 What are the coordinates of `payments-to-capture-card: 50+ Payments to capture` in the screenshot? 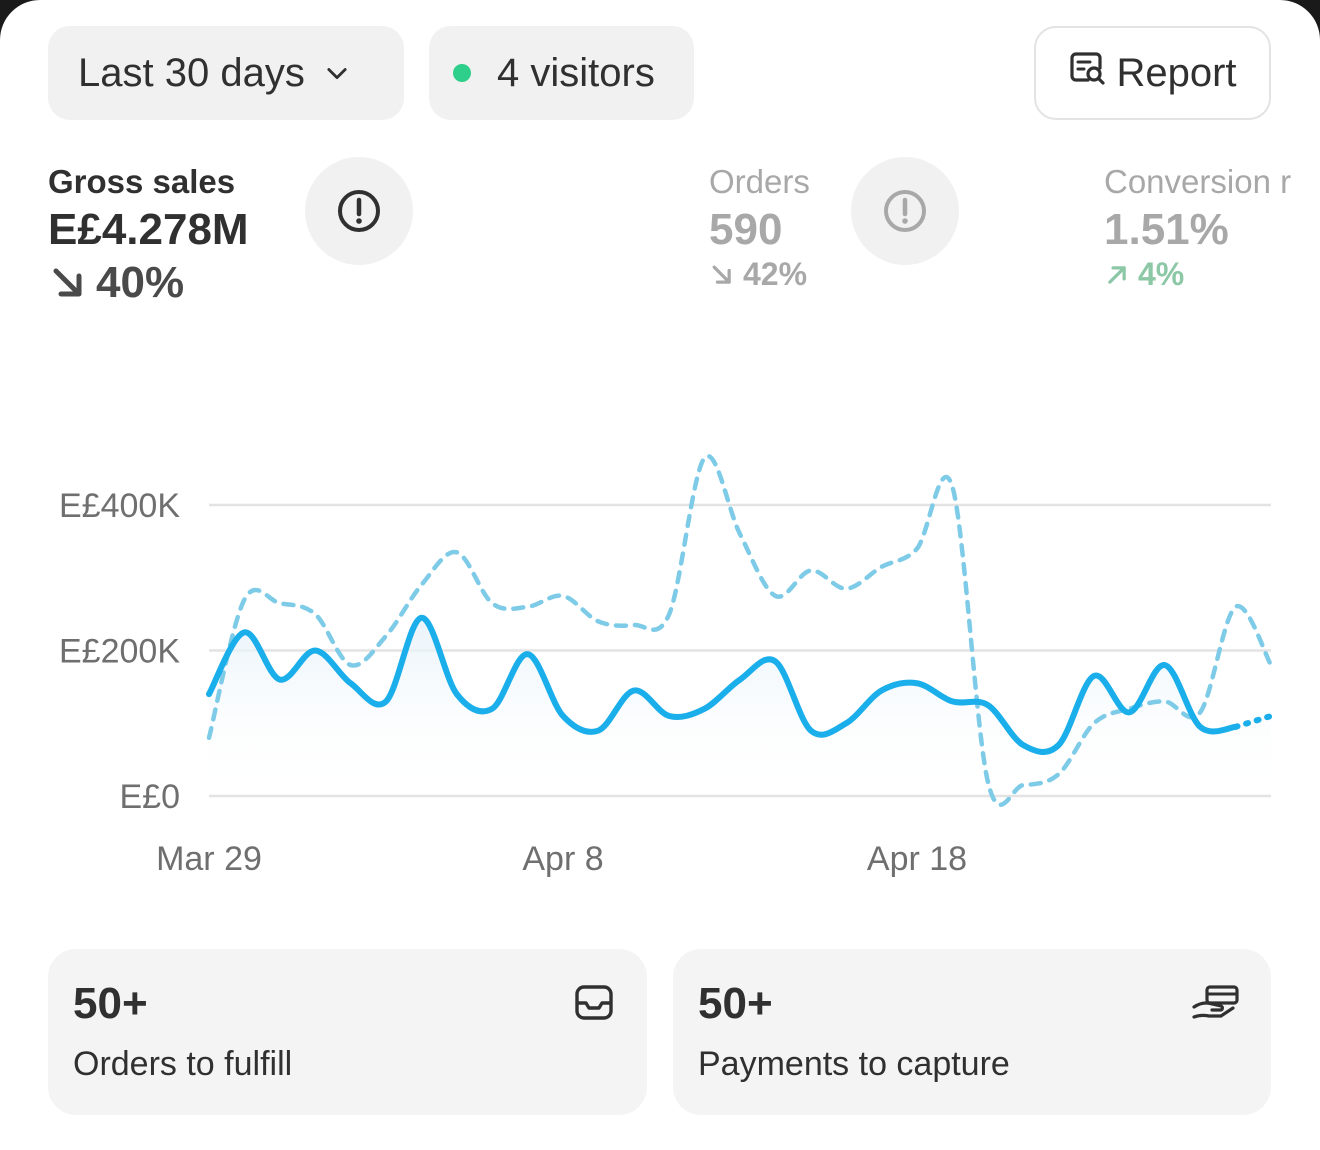 It's located at (972, 1032).